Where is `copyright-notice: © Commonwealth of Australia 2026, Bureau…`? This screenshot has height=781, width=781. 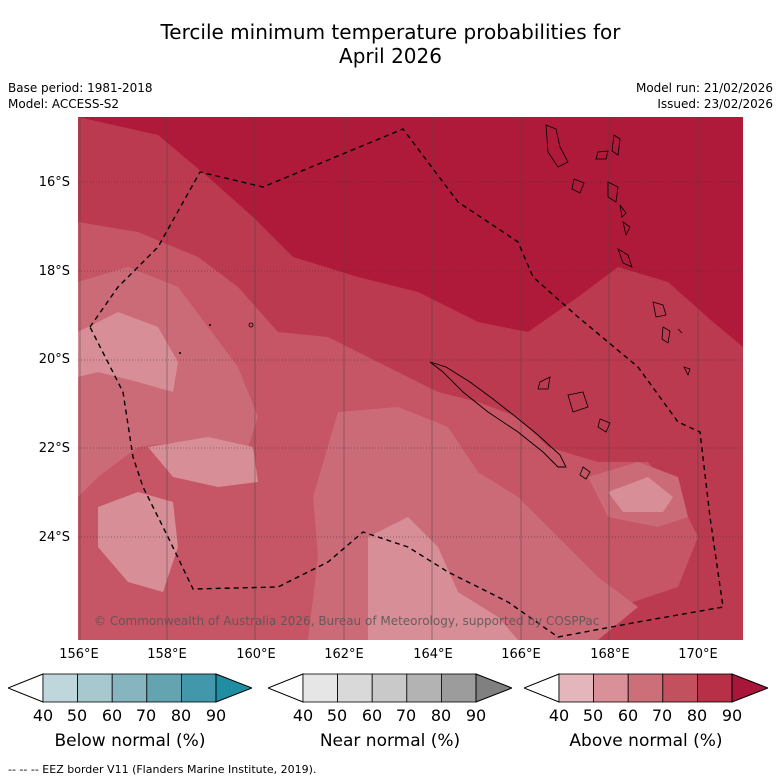
copyright-notice: © Commonwealth of Australia 2026, Bureau… is located at coordinates (347, 621).